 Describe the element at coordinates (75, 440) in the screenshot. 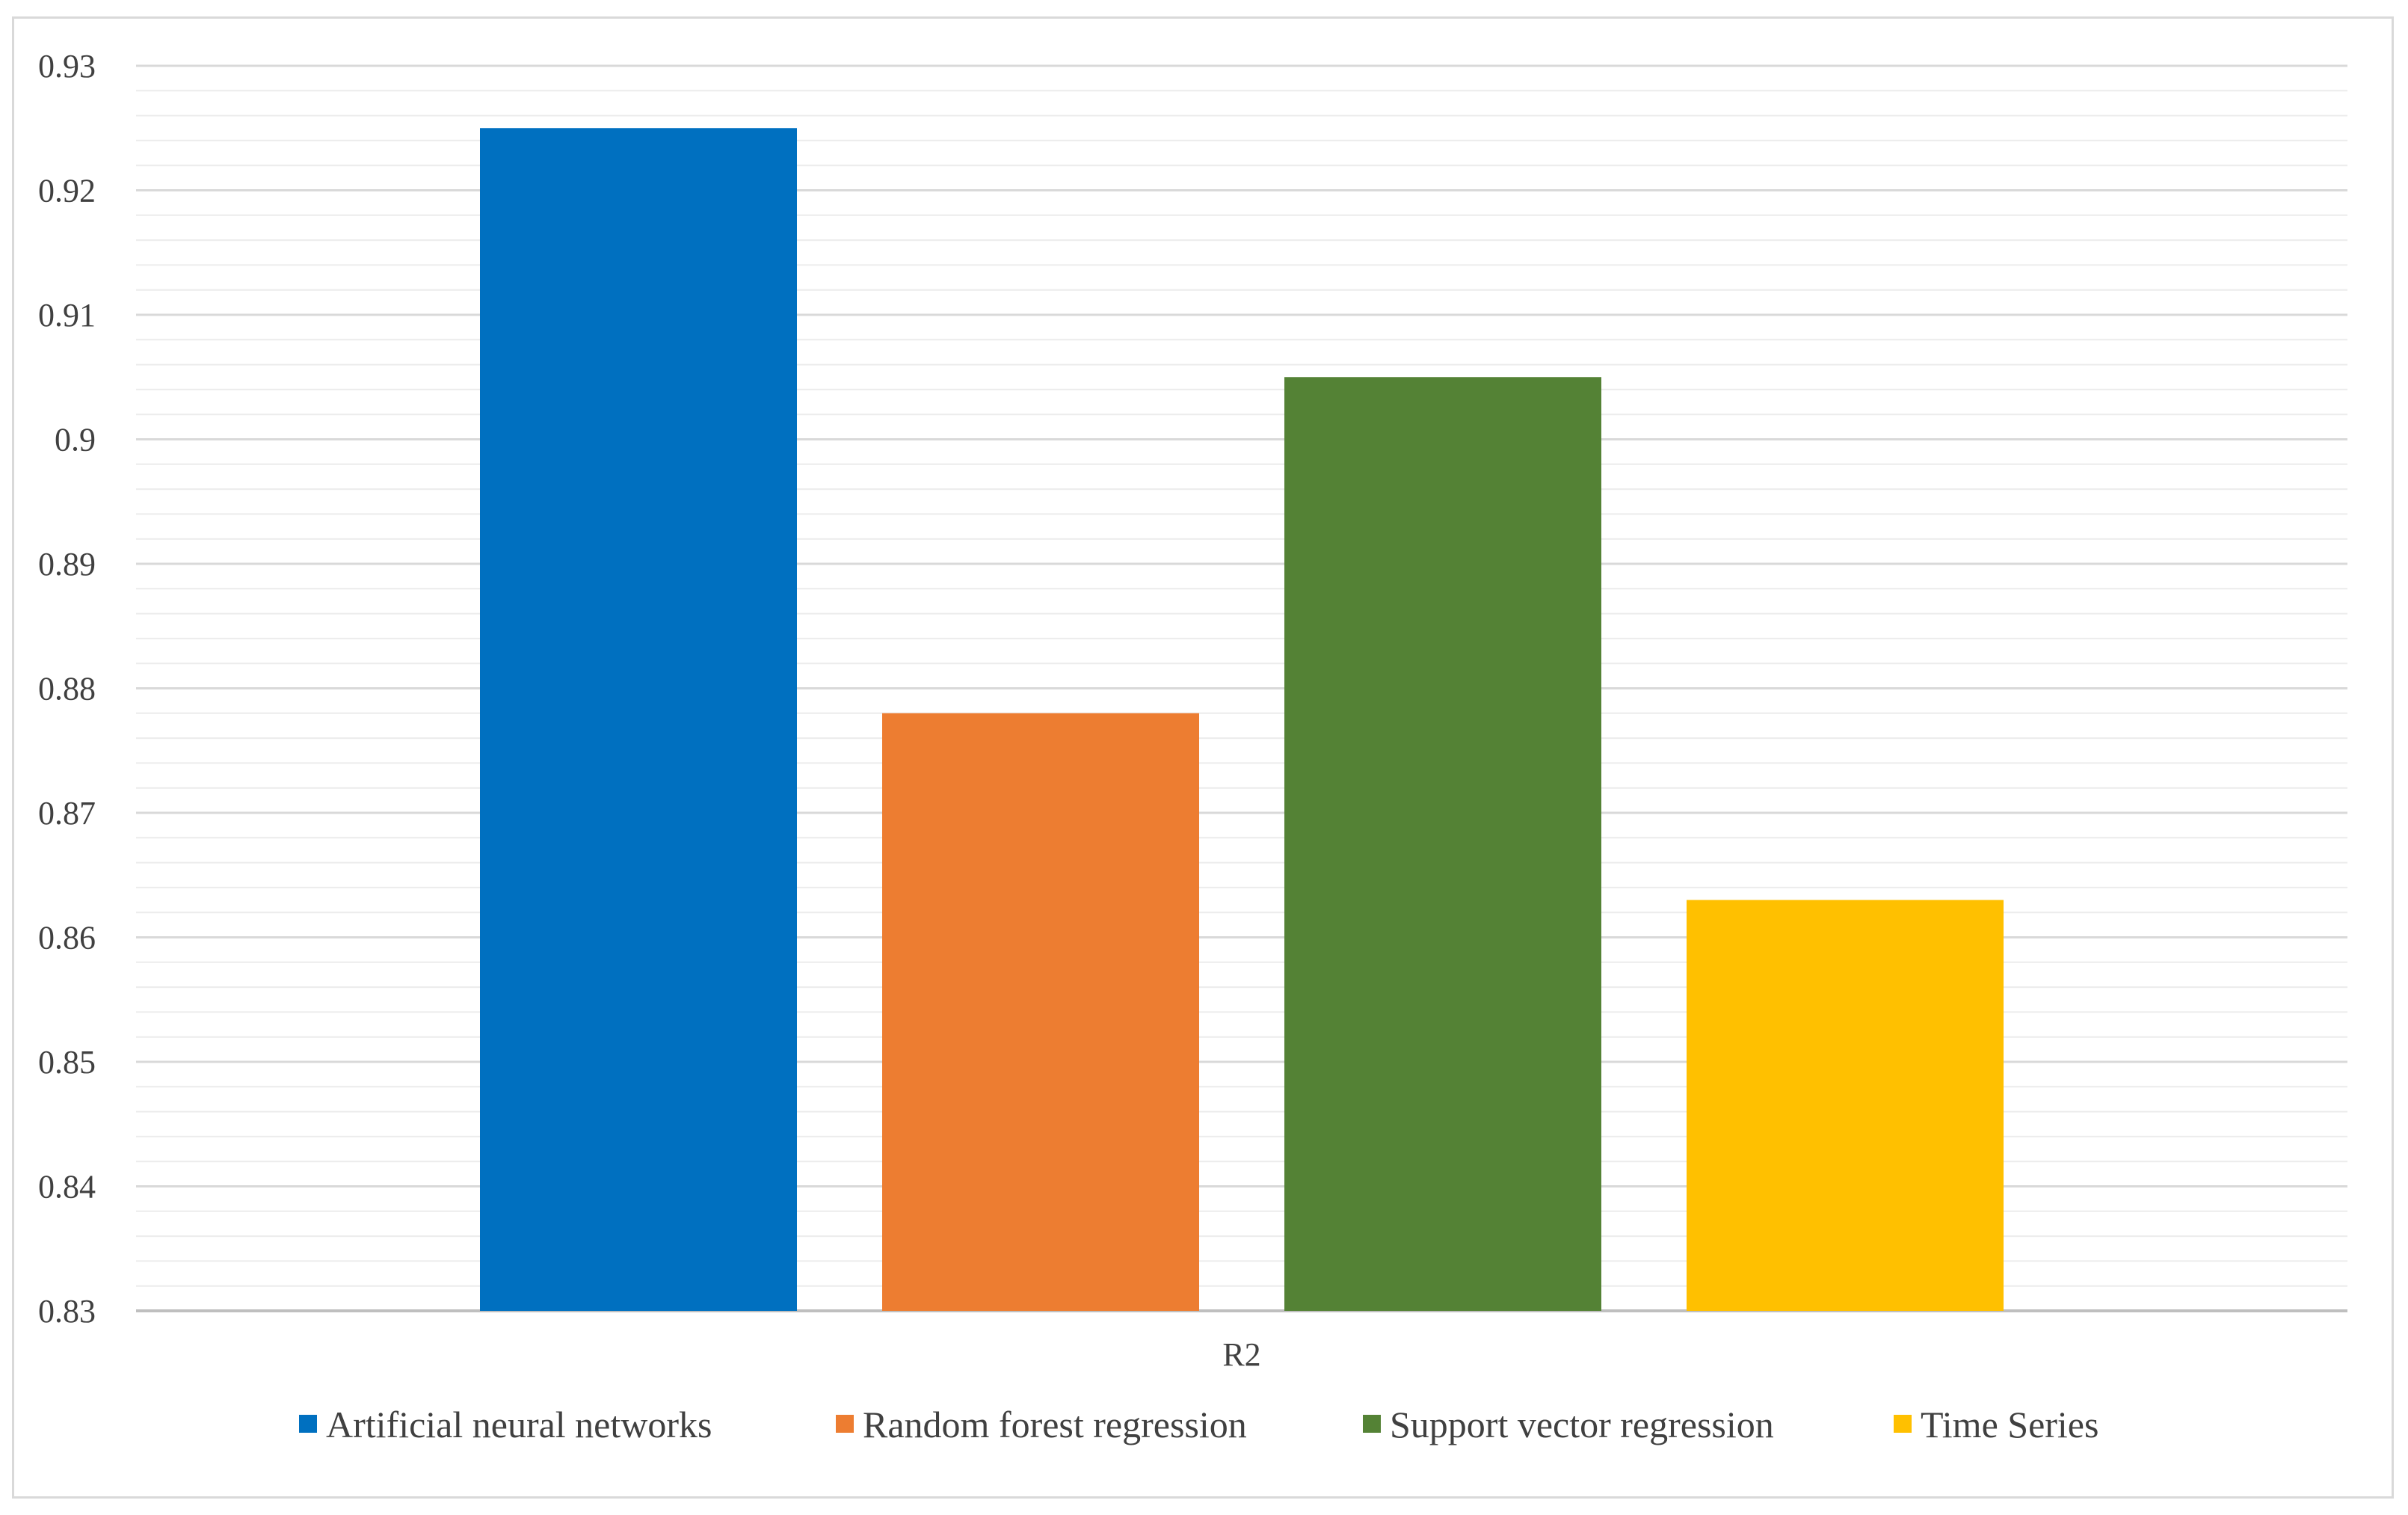

I see `y-tick-label: 0.9` at that location.